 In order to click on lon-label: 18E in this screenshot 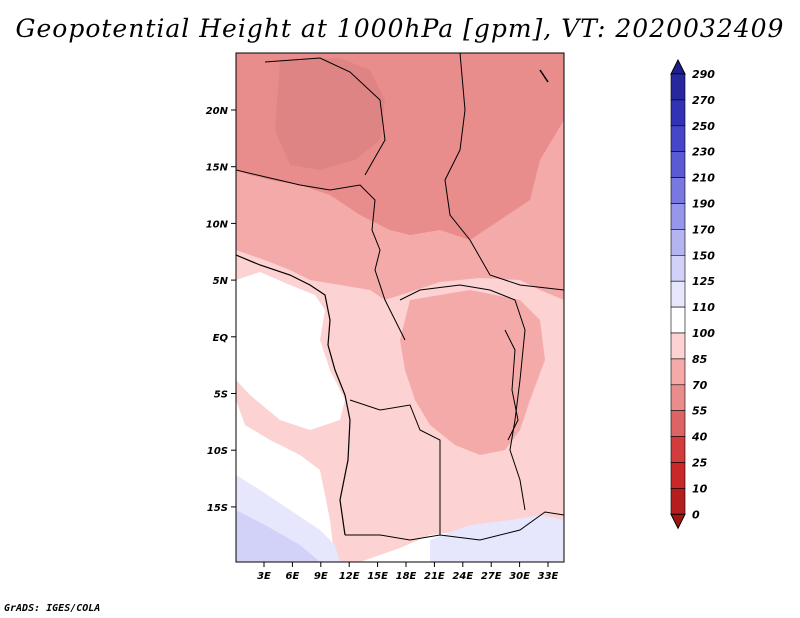, I will do `click(406, 576)`.